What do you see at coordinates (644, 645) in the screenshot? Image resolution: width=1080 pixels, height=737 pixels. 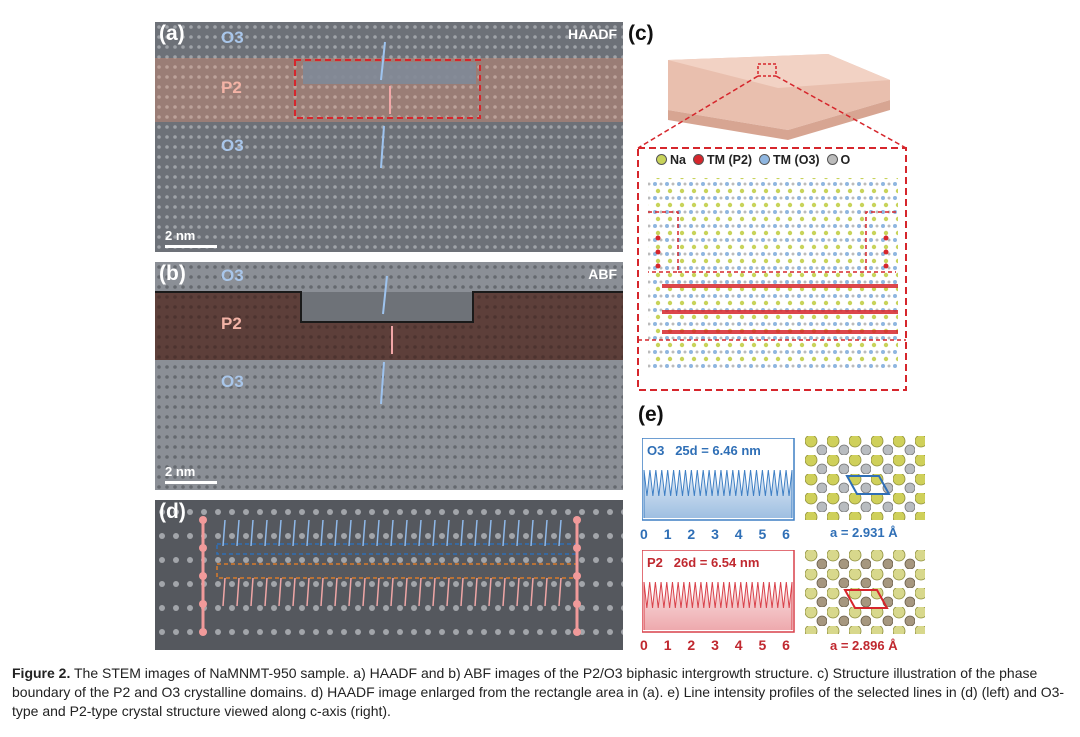 I see `p2-tick-0: 0` at bounding box center [644, 645].